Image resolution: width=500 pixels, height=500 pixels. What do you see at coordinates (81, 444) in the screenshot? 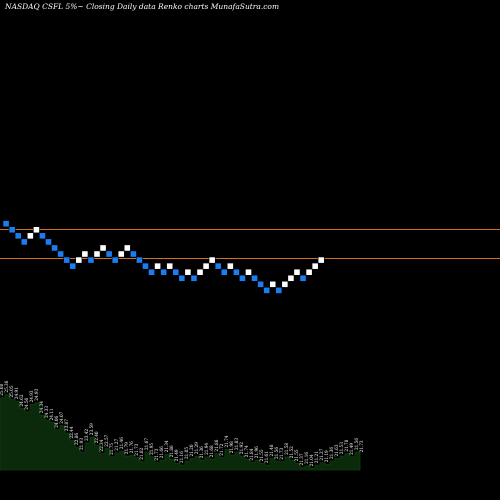
I see `volume-data-label: 21.93` at bounding box center [81, 444].